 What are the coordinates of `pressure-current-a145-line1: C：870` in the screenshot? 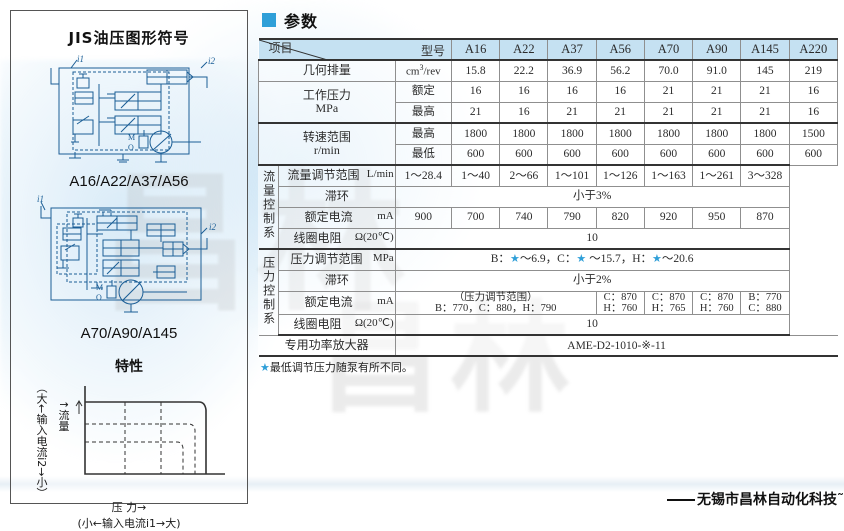 It's located at (717, 297).